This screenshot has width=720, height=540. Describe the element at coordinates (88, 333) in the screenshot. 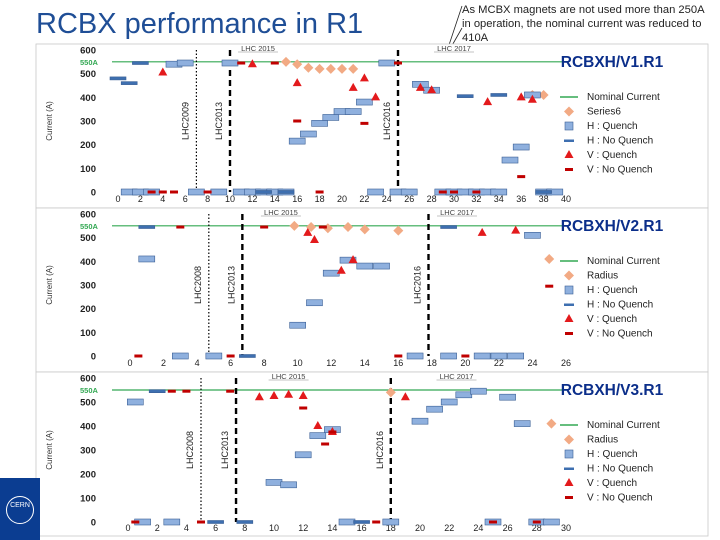

I see `y-tick-label: 100` at that location.